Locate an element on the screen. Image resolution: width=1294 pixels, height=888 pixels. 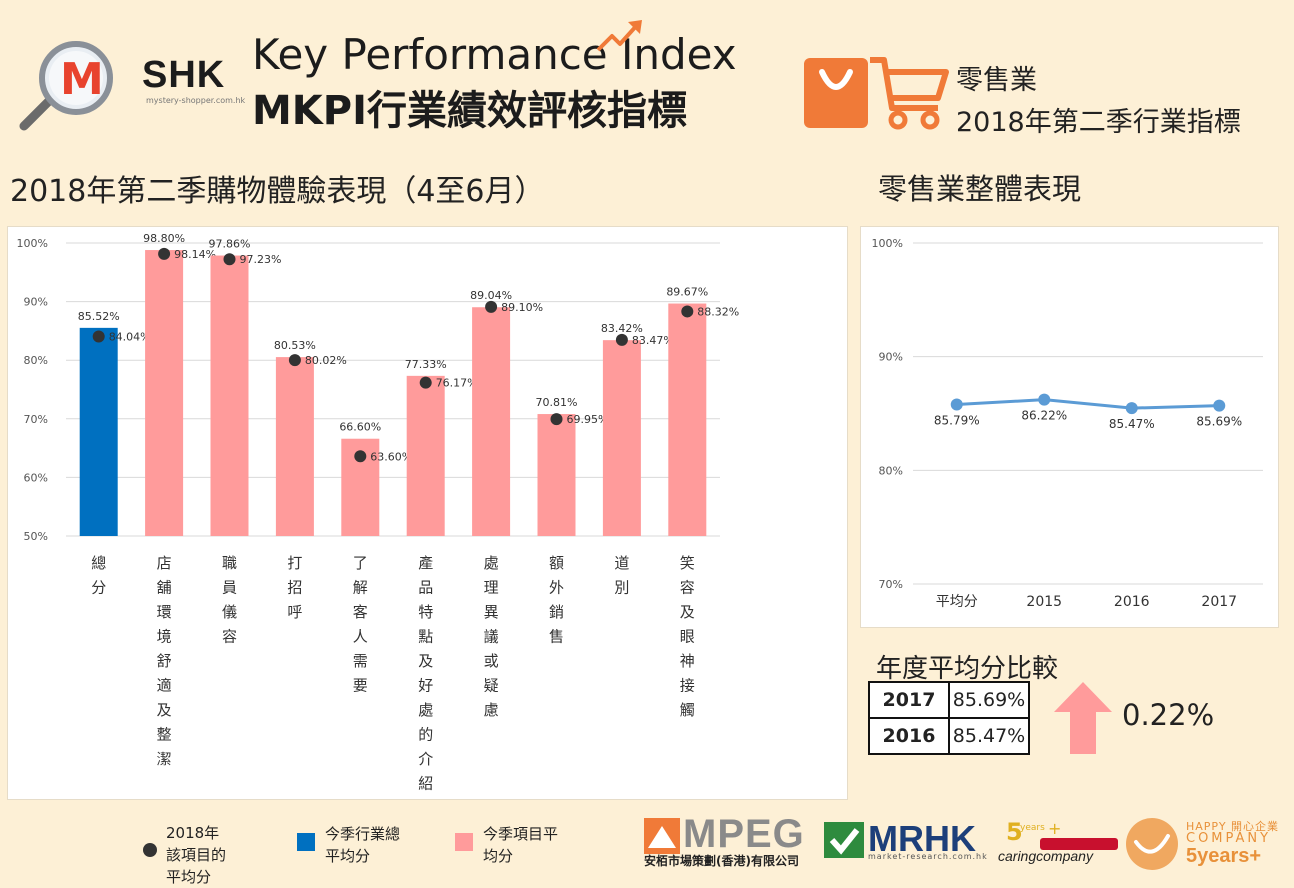
comparison-value: 85.69% is located at coordinates (989, 700).